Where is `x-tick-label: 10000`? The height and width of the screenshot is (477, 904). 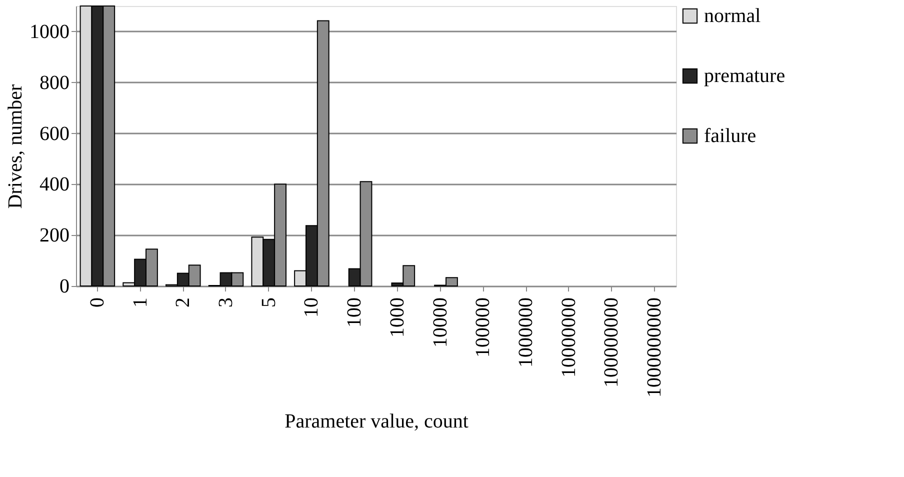
x-tick-label: 10000 is located at coordinates (440, 323).